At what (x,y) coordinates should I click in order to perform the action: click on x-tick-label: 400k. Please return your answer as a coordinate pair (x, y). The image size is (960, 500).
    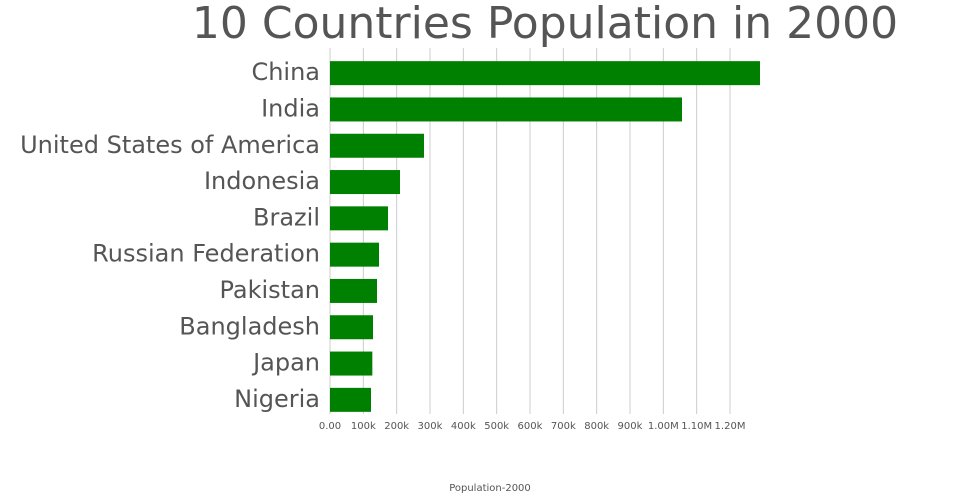
    Looking at the image, I should click on (463, 426).